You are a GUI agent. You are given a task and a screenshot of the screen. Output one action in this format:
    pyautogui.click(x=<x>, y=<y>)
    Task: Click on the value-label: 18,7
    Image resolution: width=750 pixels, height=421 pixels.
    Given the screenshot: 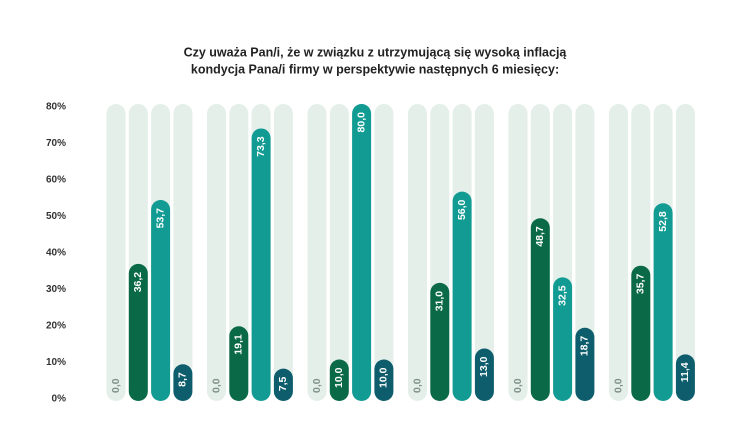 What is the action you would take?
    pyautogui.click(x=585, y=346)
    